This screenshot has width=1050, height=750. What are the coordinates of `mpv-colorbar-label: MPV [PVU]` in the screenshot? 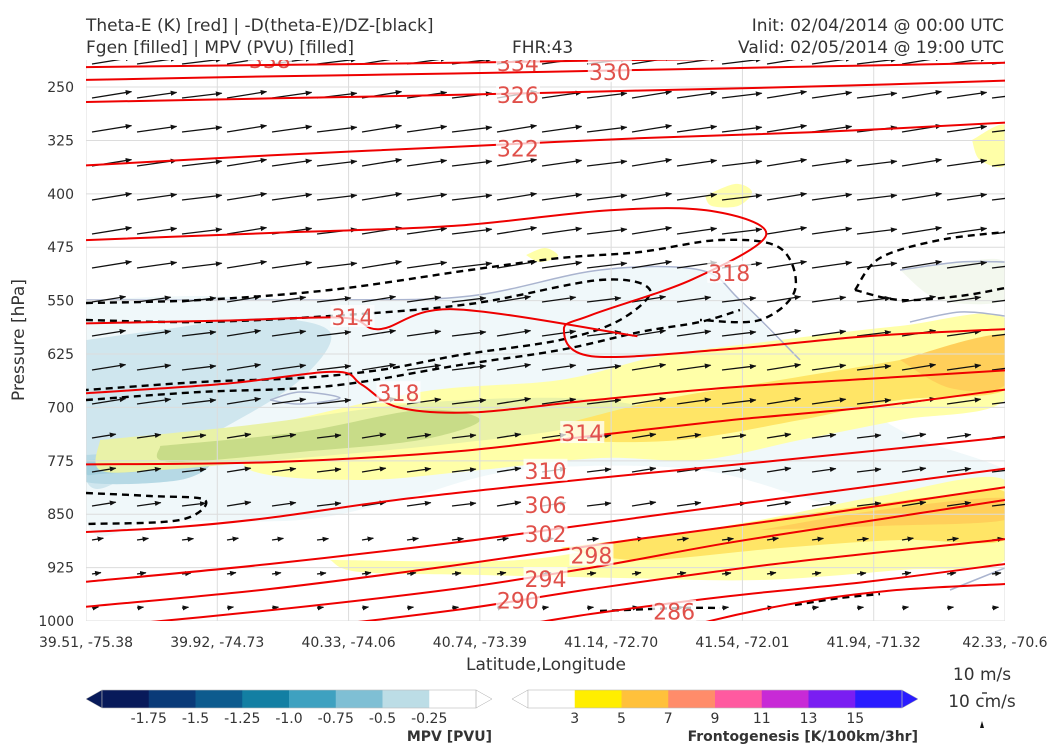 It's located at (449, 737).